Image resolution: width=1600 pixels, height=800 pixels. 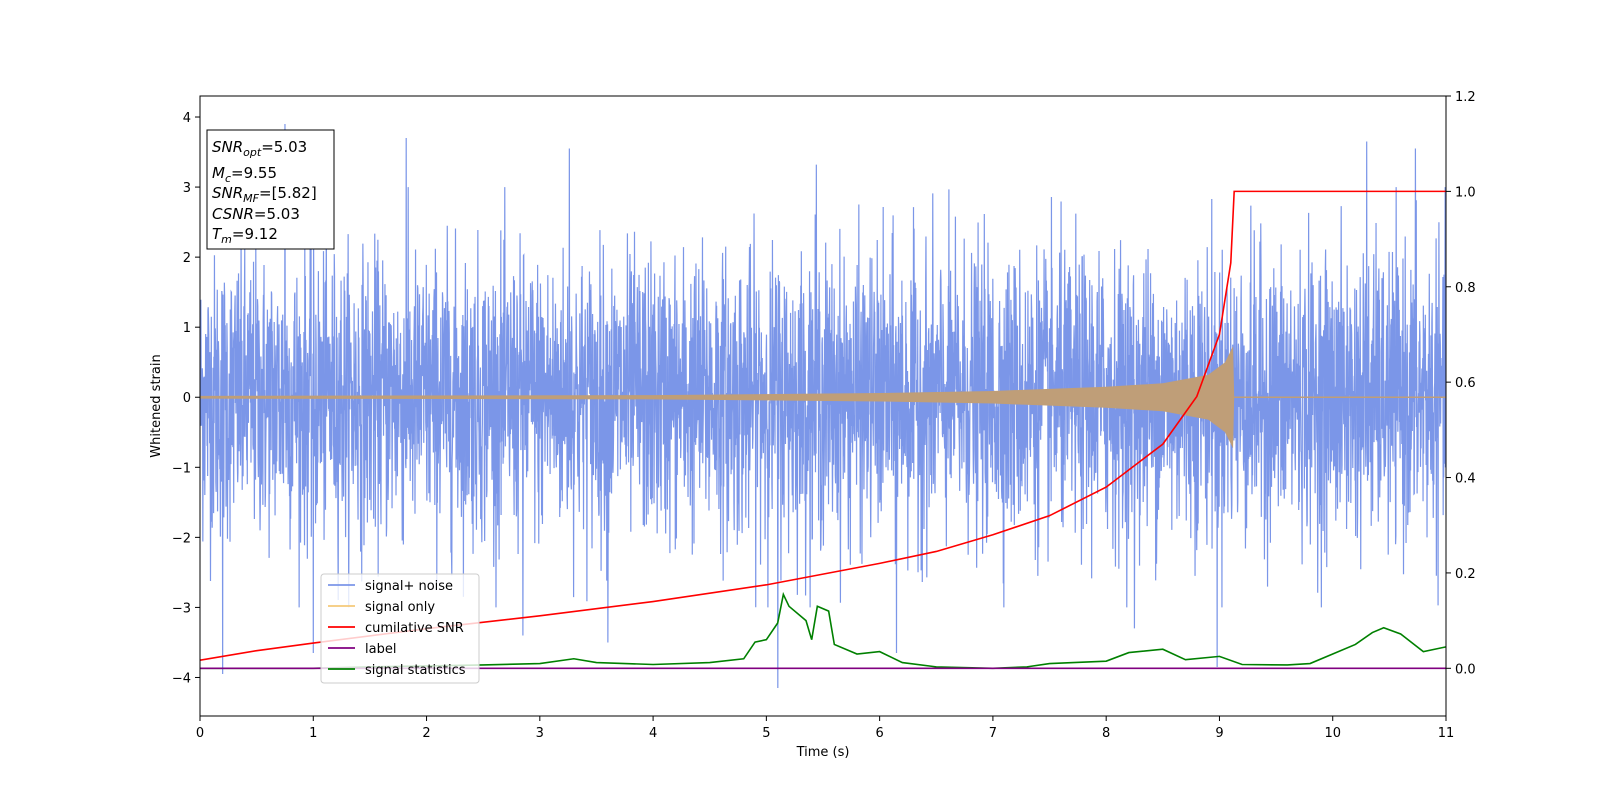 What do you see at coordinates (823, 752) in the screenshot?
I see `x-axis-label: Time (s)` at bounding box center [823, 752].